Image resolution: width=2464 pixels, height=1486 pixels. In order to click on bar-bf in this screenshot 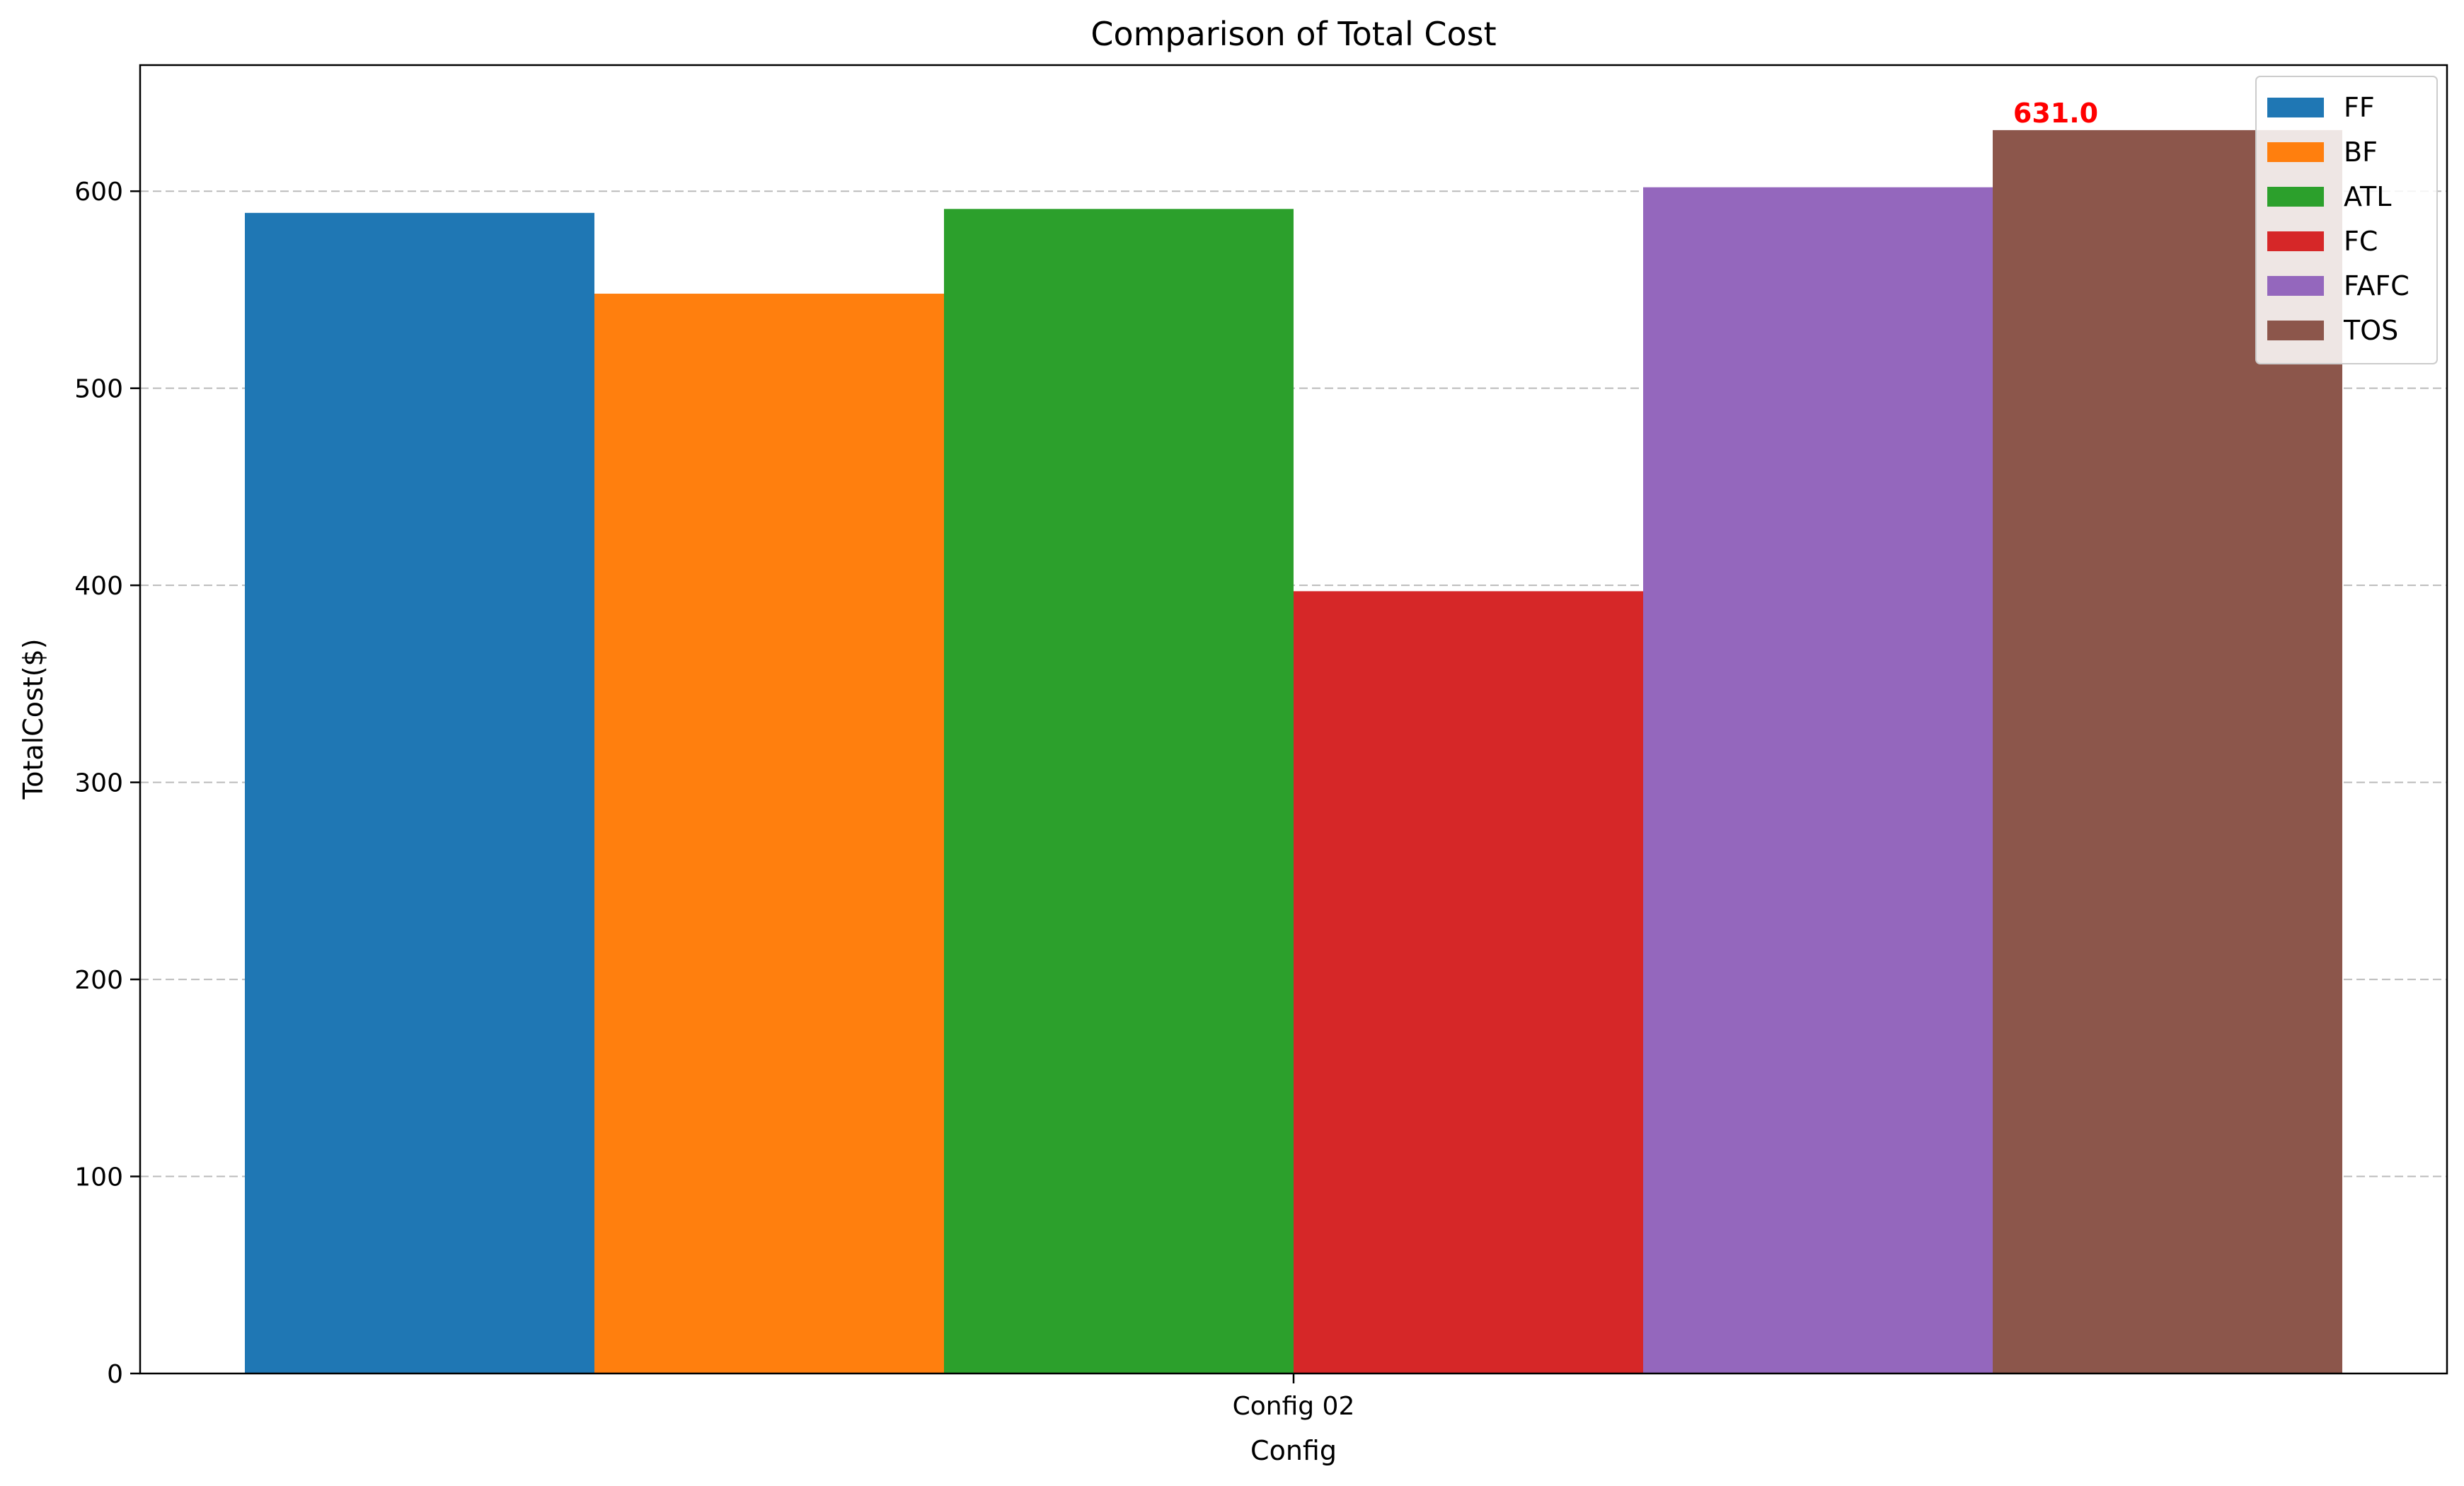, I will do `click(769, 833)`.